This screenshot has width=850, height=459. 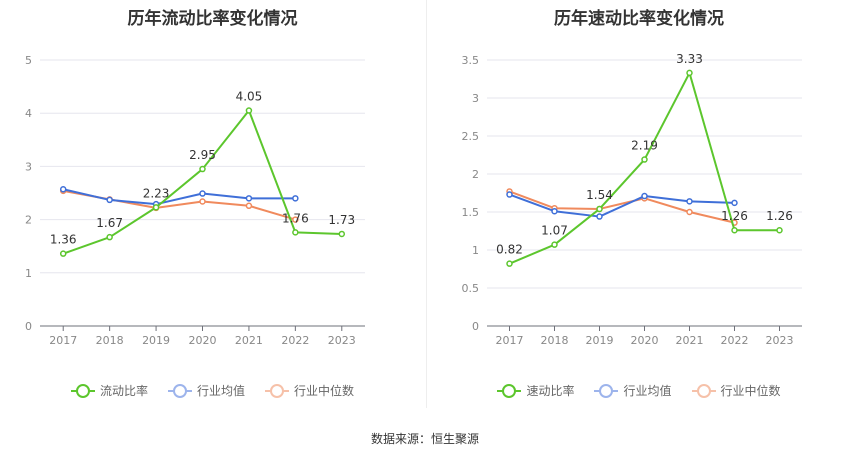 I want to click on legend-item-quick-ratio: 速动比率, so click(x=535, y=390).